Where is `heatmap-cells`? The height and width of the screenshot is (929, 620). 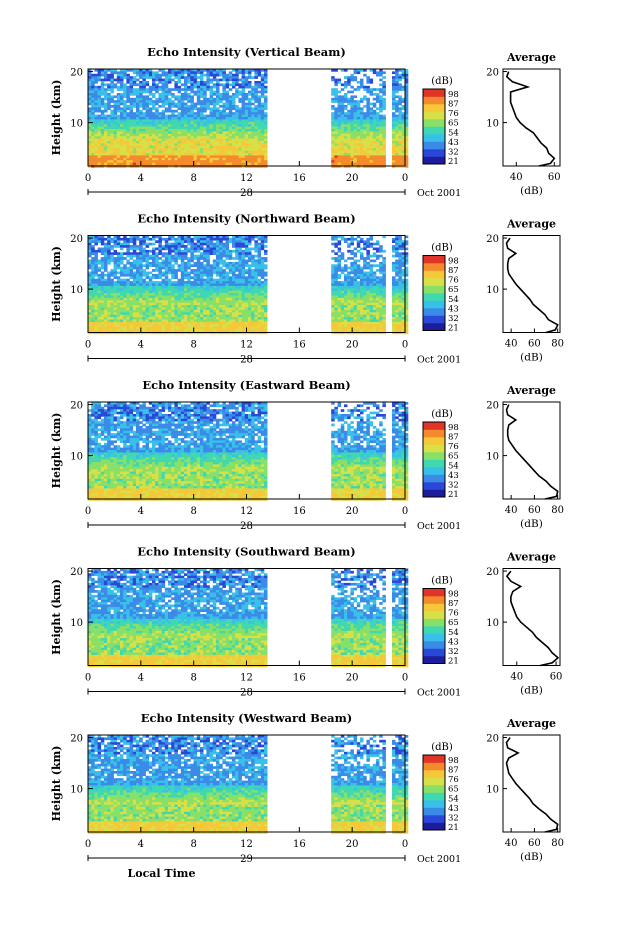 heatmap-cells is located at coordinates (248, 618).